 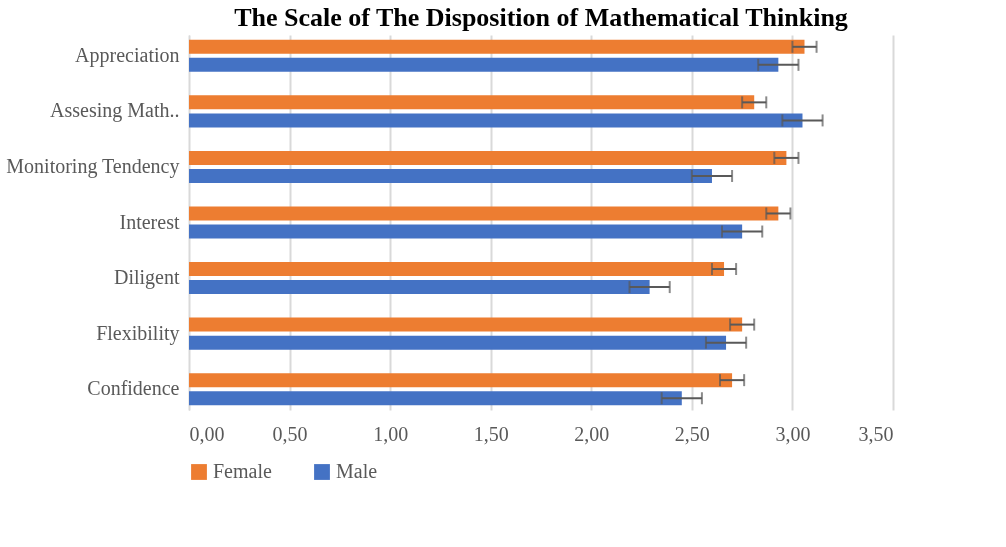 I want to click on x-tick-label: 1,00, so click(x=391, y=433).